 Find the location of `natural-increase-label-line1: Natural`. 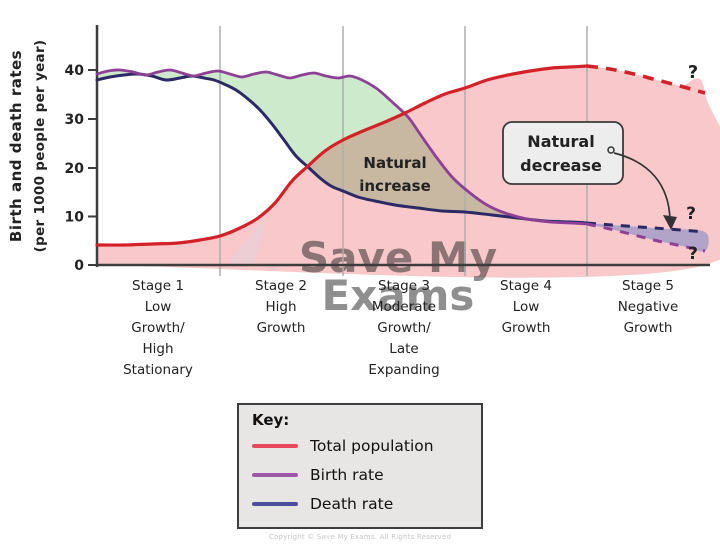

natural-increase-label-line1: Natural is located at coordinates (394, 163).